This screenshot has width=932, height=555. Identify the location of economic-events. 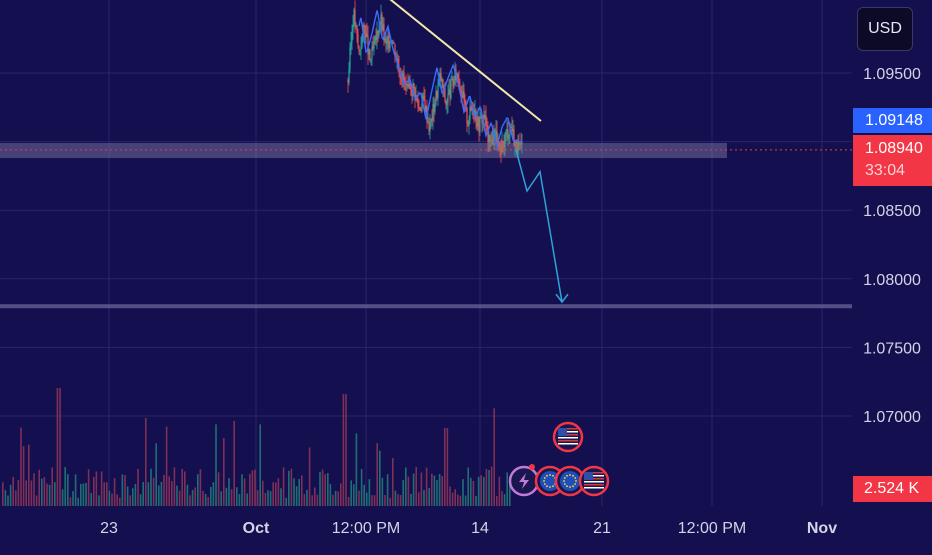
(559, 459).